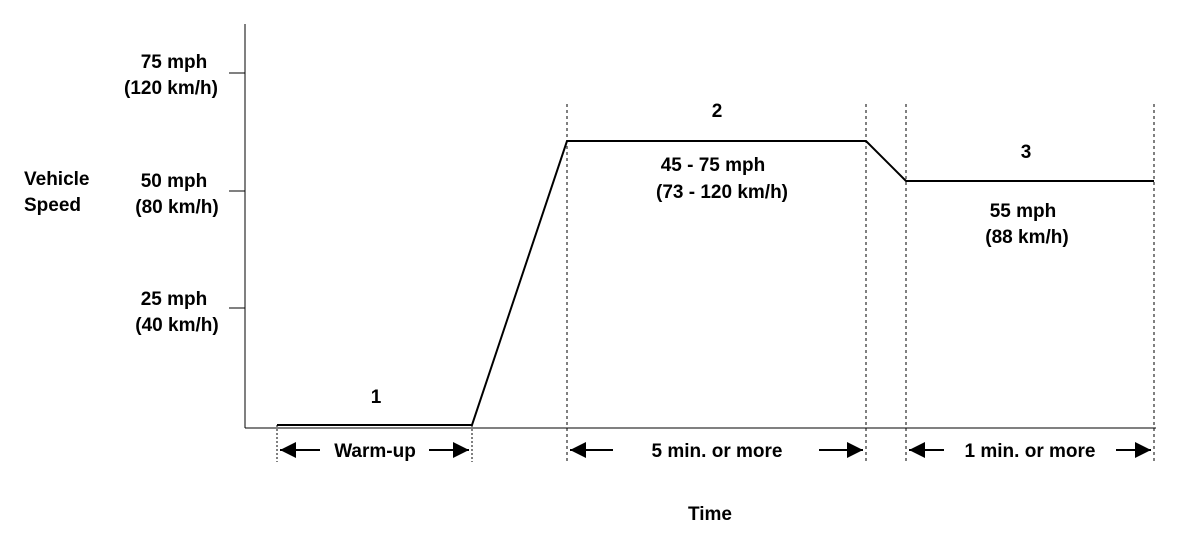 The image size is (1200, 548). Describe the element at coordinates (722, 192) in the screenshot. I see `phase-2-speed-kmh: (73 - 120 km/h)` at that location.